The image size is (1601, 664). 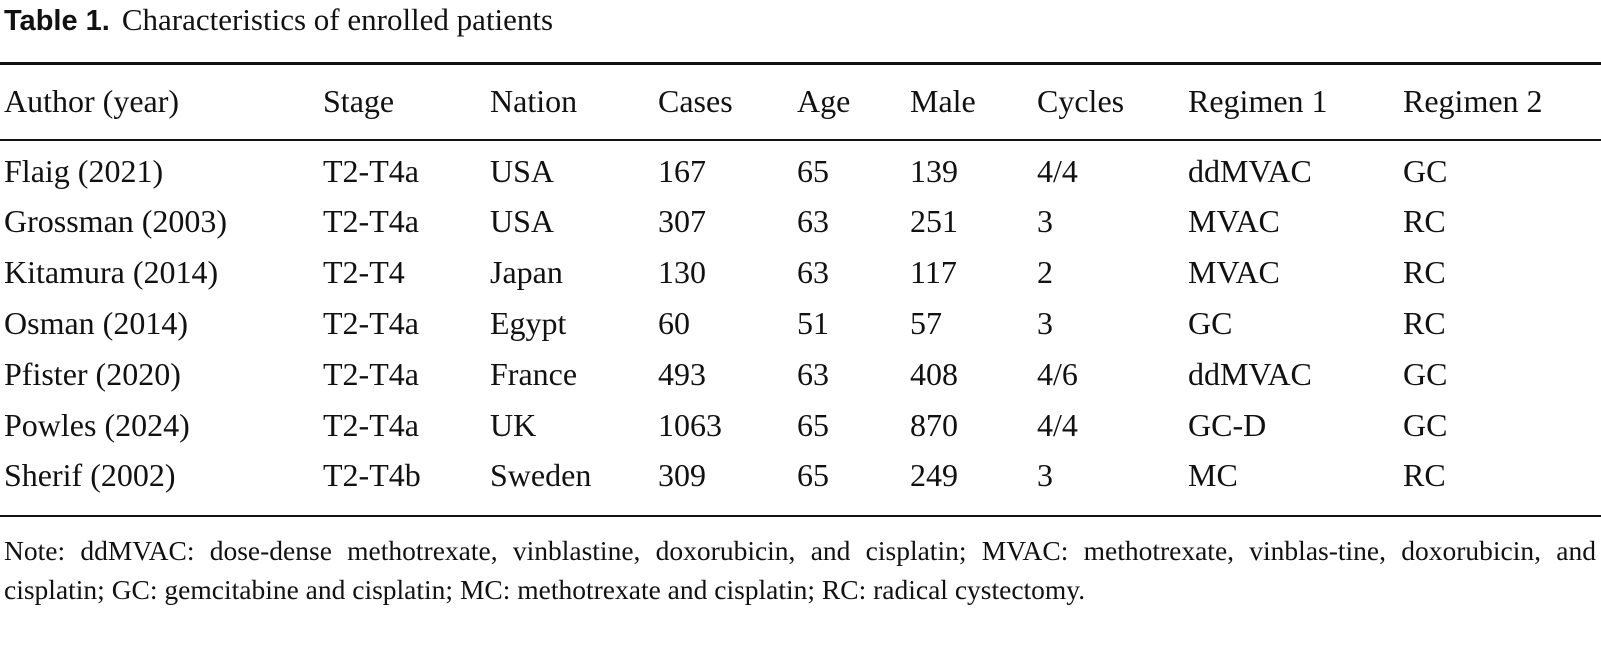 I want to click on column-header: Stage, so click(x=359, y=101).